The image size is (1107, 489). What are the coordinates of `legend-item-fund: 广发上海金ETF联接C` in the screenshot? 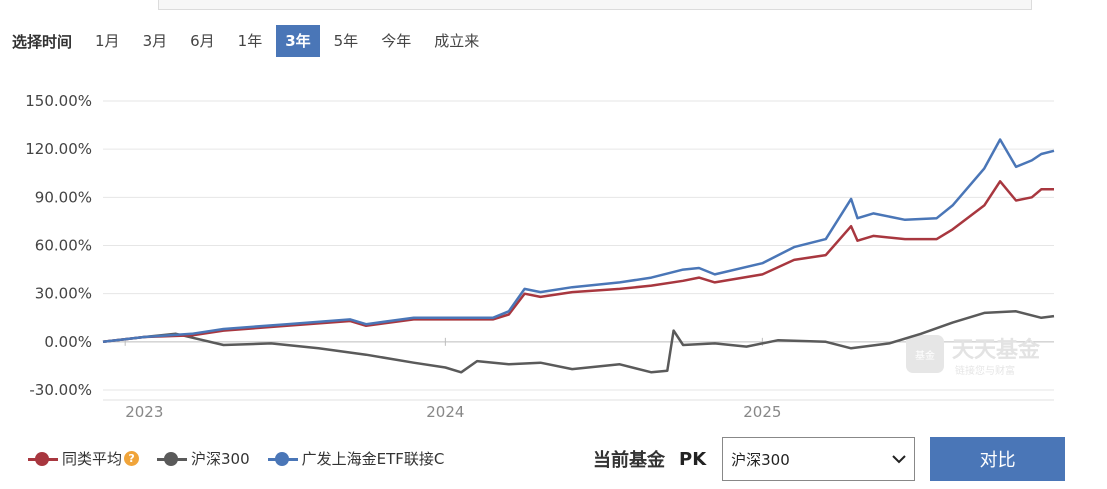 It's located at (356, 458).